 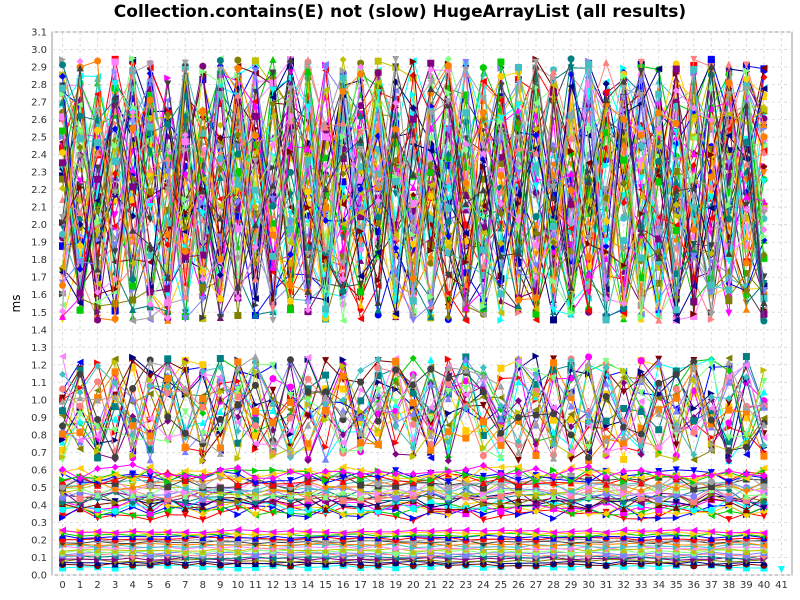 What do you see at coordinates (325, 585) in the screenshot?
I see `x-tick-label: 15` at bounding box center [325, 585].